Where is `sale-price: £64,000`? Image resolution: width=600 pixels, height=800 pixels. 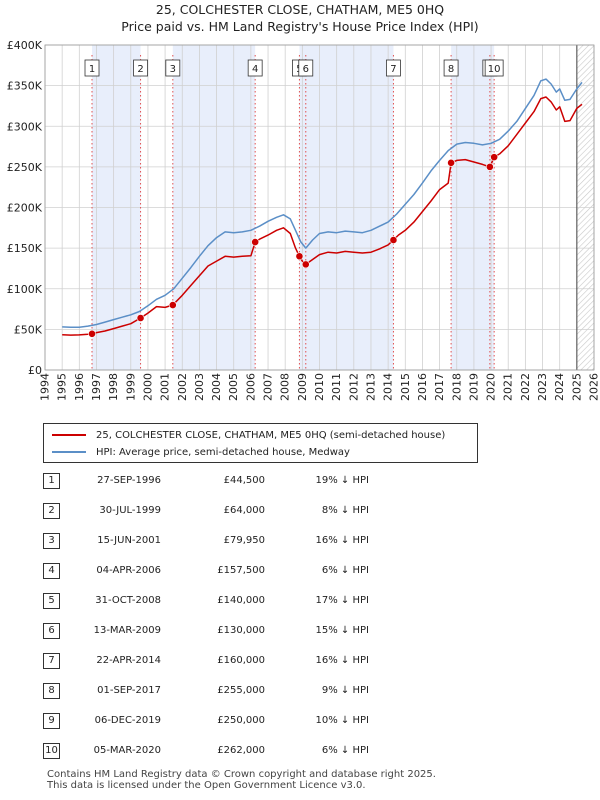 sale-price: £64,000 is located at coordinates (244, 510).